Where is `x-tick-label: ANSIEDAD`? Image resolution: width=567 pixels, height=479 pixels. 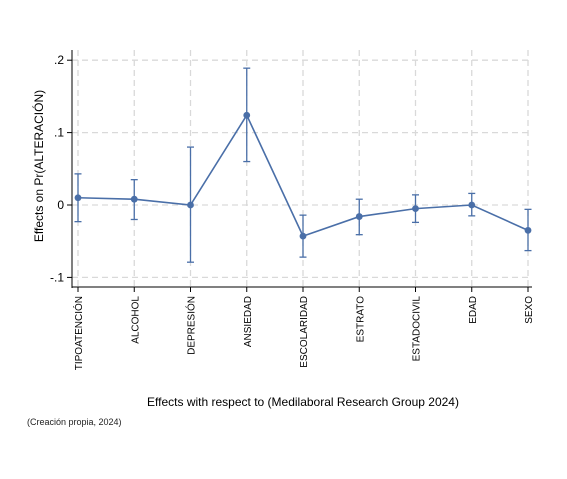
x-tick-label: ANSIEDAD is located at coordinates (248, 321).